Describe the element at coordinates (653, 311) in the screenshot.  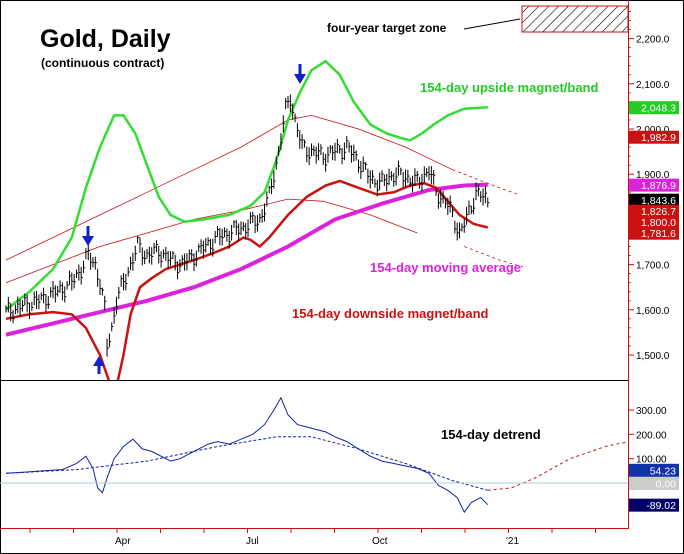
I see `y-tick-label: 1,600.0` at that location.